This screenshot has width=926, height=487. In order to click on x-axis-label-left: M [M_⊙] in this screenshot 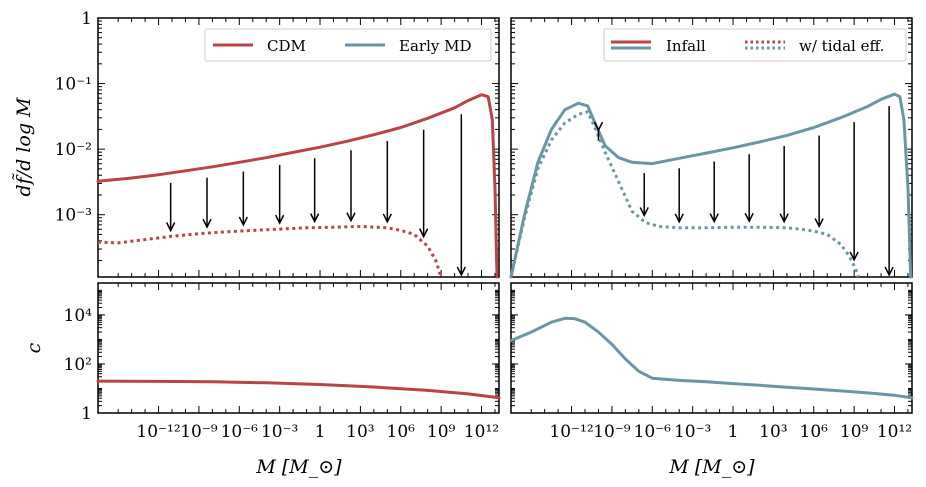, I will do `click(298, 467)`.